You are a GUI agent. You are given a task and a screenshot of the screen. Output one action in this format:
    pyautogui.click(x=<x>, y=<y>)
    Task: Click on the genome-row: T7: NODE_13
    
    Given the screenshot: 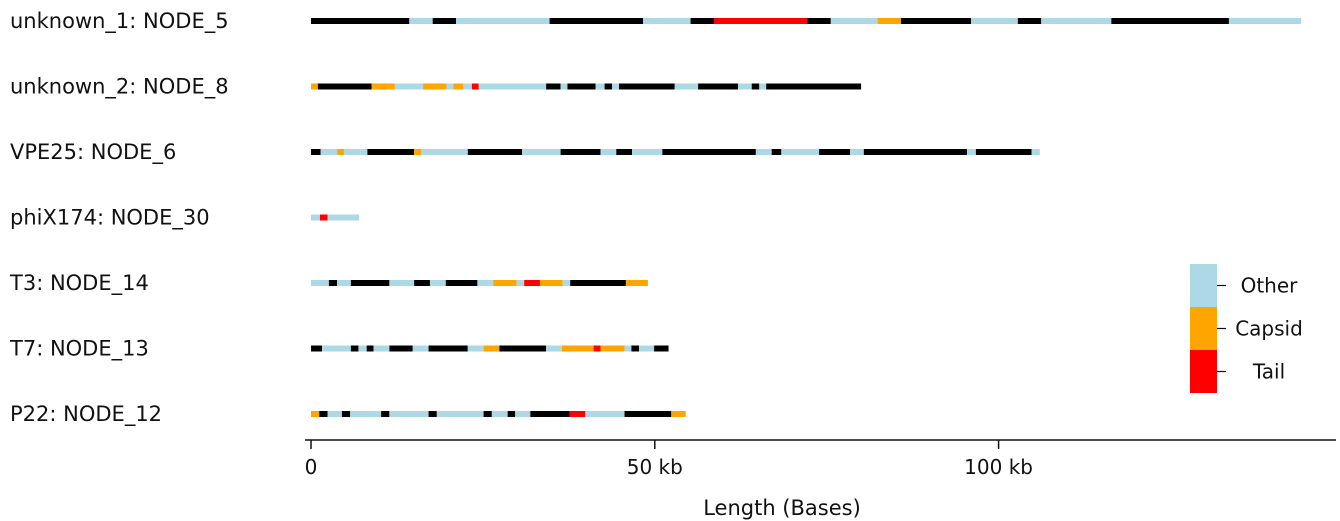 What is the action you would take?
    pyautogui.click(x=339, y=349)
    